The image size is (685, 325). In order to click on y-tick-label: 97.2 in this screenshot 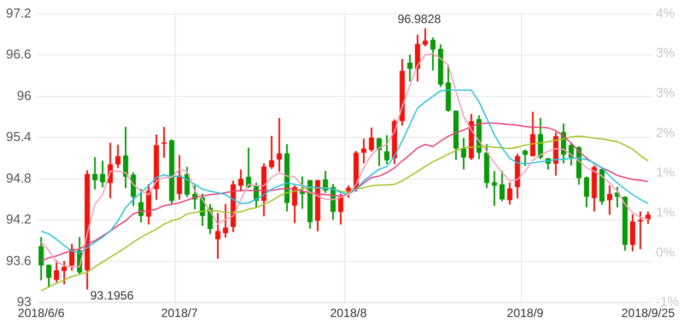, I will do `click(19, 12)`.